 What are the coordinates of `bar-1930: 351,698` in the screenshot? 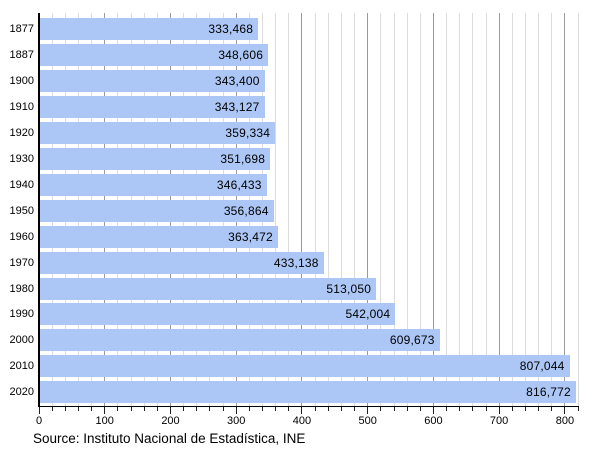 It's located at (155, 158).